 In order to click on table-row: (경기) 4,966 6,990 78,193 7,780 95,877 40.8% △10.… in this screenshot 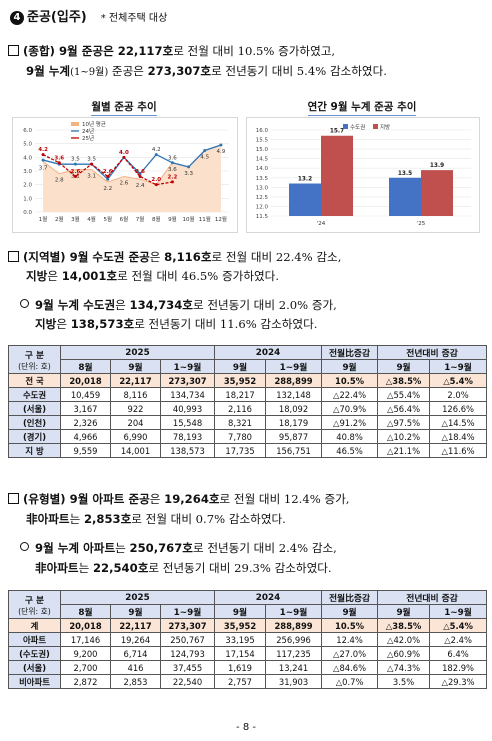, I will do `click(248, 436)`.